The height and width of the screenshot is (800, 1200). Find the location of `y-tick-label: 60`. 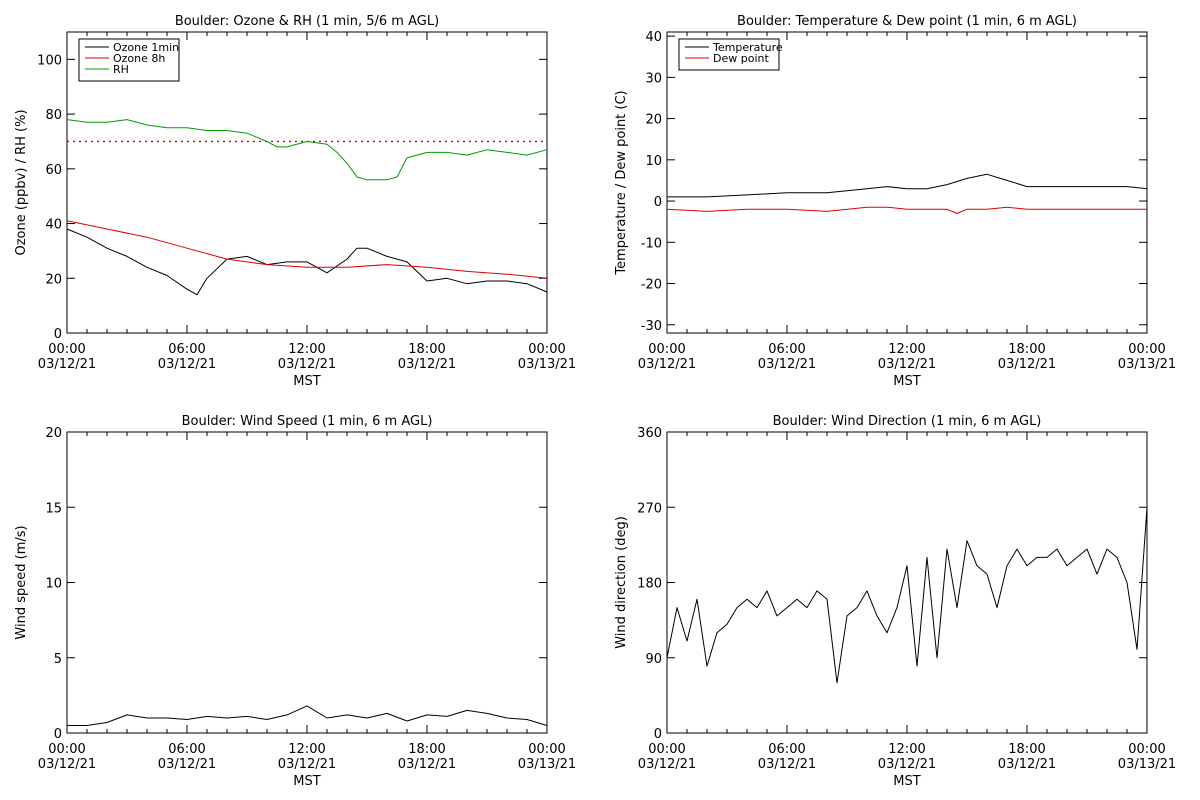

y-tick-label: 60 is located at coordinates (53, 170).